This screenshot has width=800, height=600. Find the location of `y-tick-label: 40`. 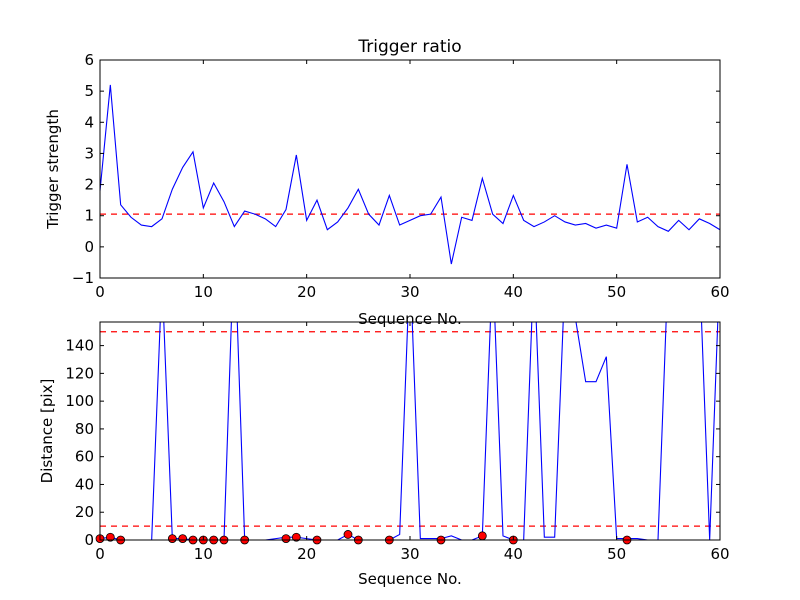

y-tick-label: 40 is located at coordinates (84, 484).